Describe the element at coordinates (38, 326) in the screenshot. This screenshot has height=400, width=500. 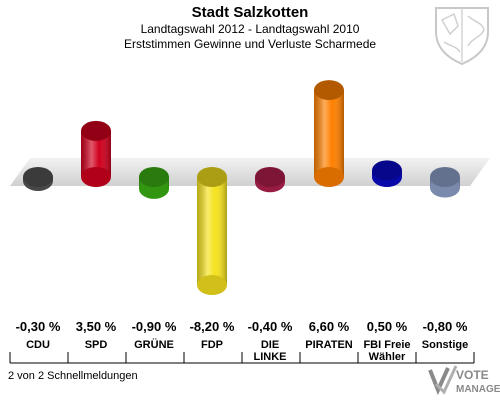
I see `value-label: -0,30 %` at that location.